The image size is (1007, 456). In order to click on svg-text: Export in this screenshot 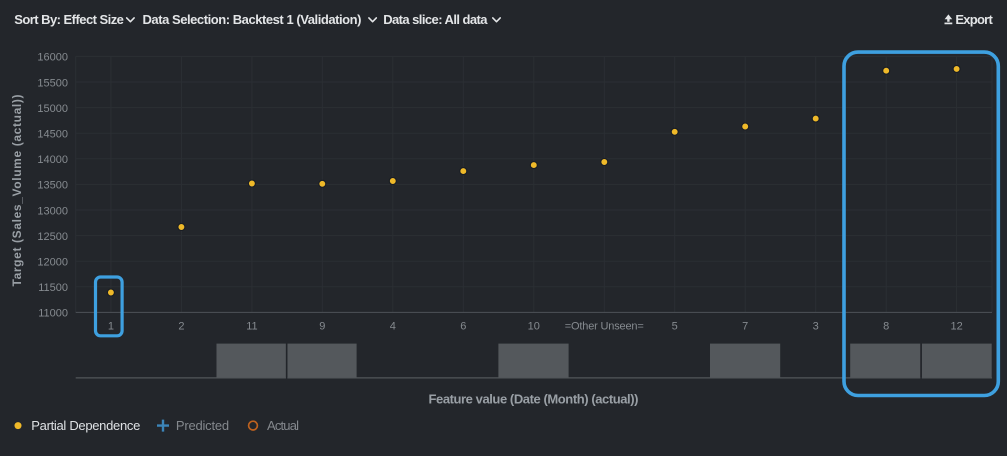, I will do `click(974, 19)`.